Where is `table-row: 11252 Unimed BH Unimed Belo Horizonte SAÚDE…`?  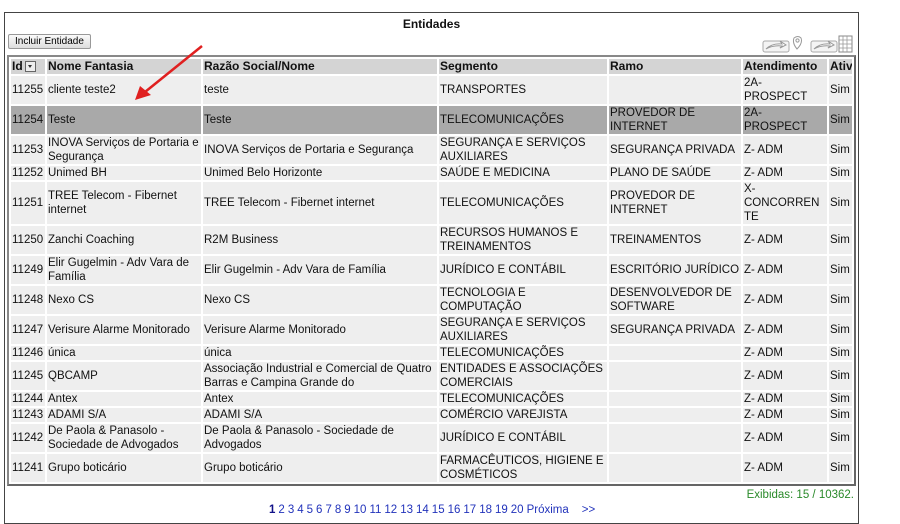 table-row: 11252 Unimed BH Unimed Belo Horizonte SAÚDE… is located at coordinates (431, 173).